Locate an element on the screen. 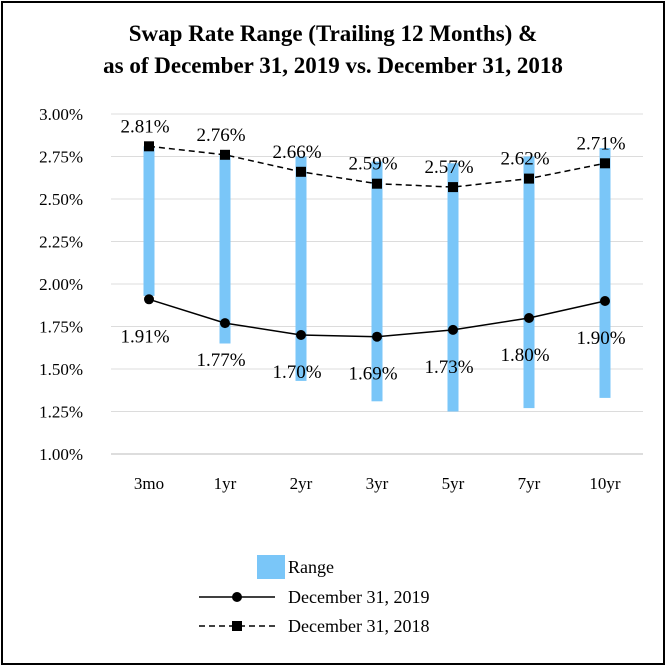  y-tick-label: 3.00% is located at coordinates (61, 114).